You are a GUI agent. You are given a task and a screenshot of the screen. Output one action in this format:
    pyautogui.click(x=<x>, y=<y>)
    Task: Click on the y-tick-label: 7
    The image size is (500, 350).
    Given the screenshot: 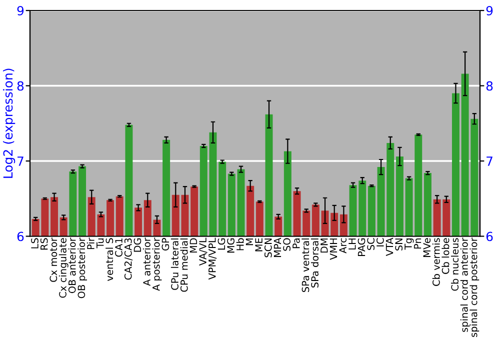 What is the action you would take?
    pyautogui.click(x=21, y=161)
    